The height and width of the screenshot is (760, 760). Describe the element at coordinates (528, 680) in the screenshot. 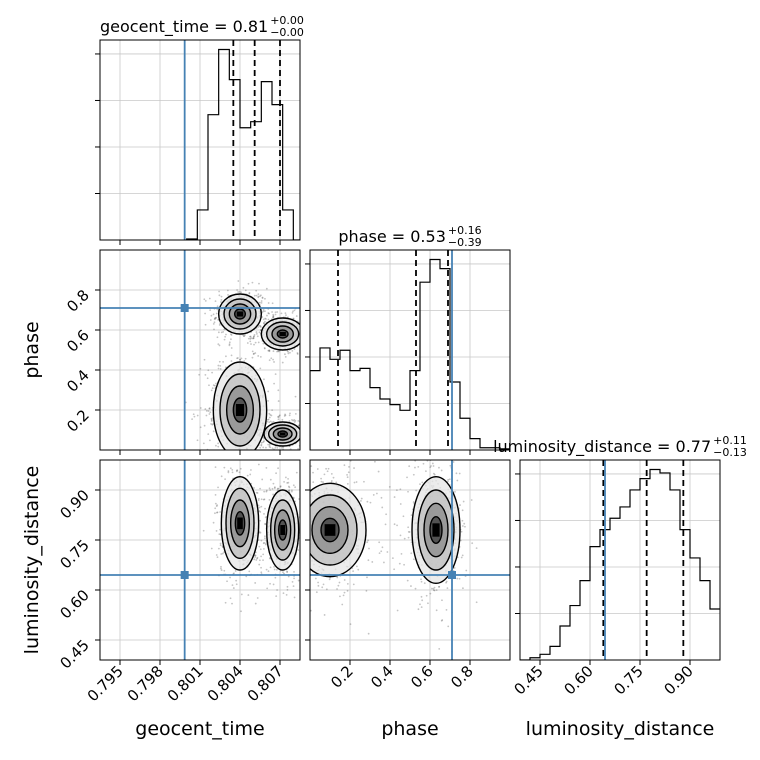

I see `x-tick-label: 0.45` at that location.